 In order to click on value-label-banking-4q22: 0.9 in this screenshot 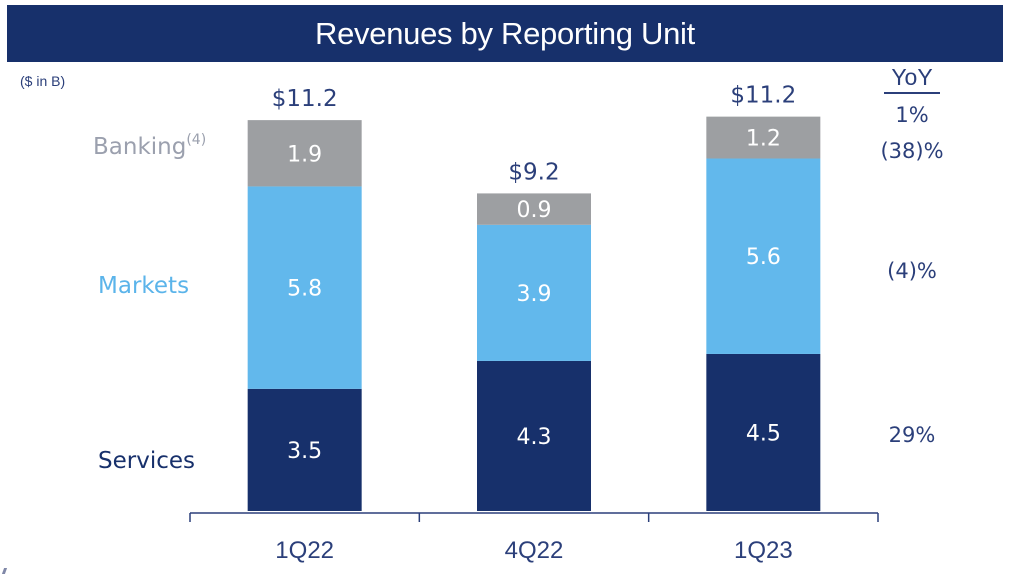, I will do `click(534, 210)`.